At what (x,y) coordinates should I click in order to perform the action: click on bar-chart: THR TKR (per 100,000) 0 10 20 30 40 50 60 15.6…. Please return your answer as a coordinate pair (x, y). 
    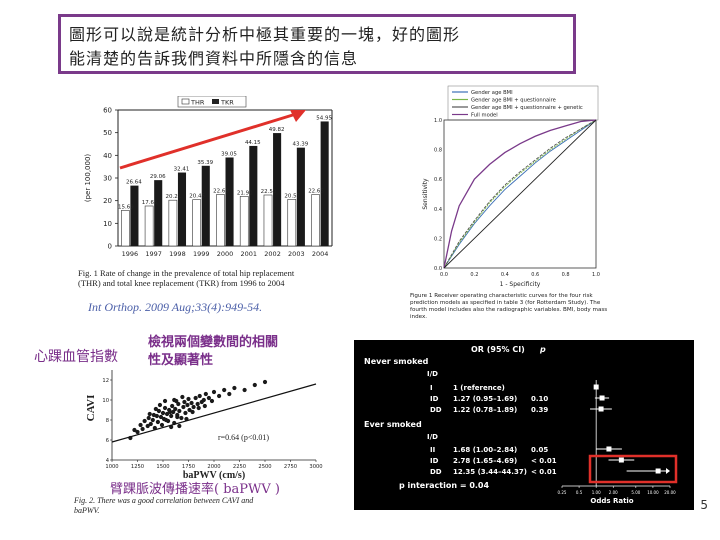
    Looking at the image, I should click on (208, 177).